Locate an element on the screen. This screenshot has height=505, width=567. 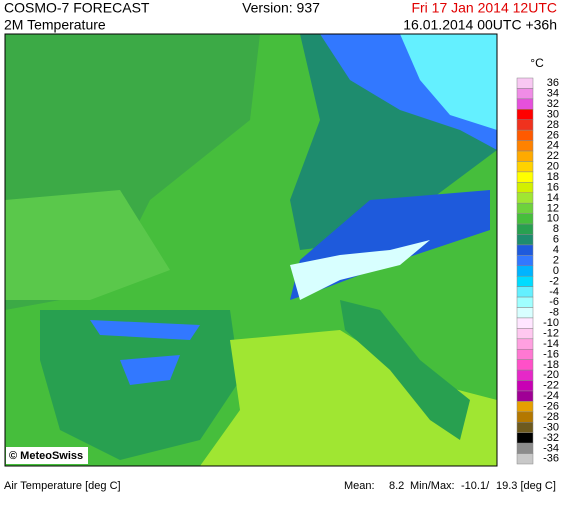
mediterranean is located at coordinates (348, 398).